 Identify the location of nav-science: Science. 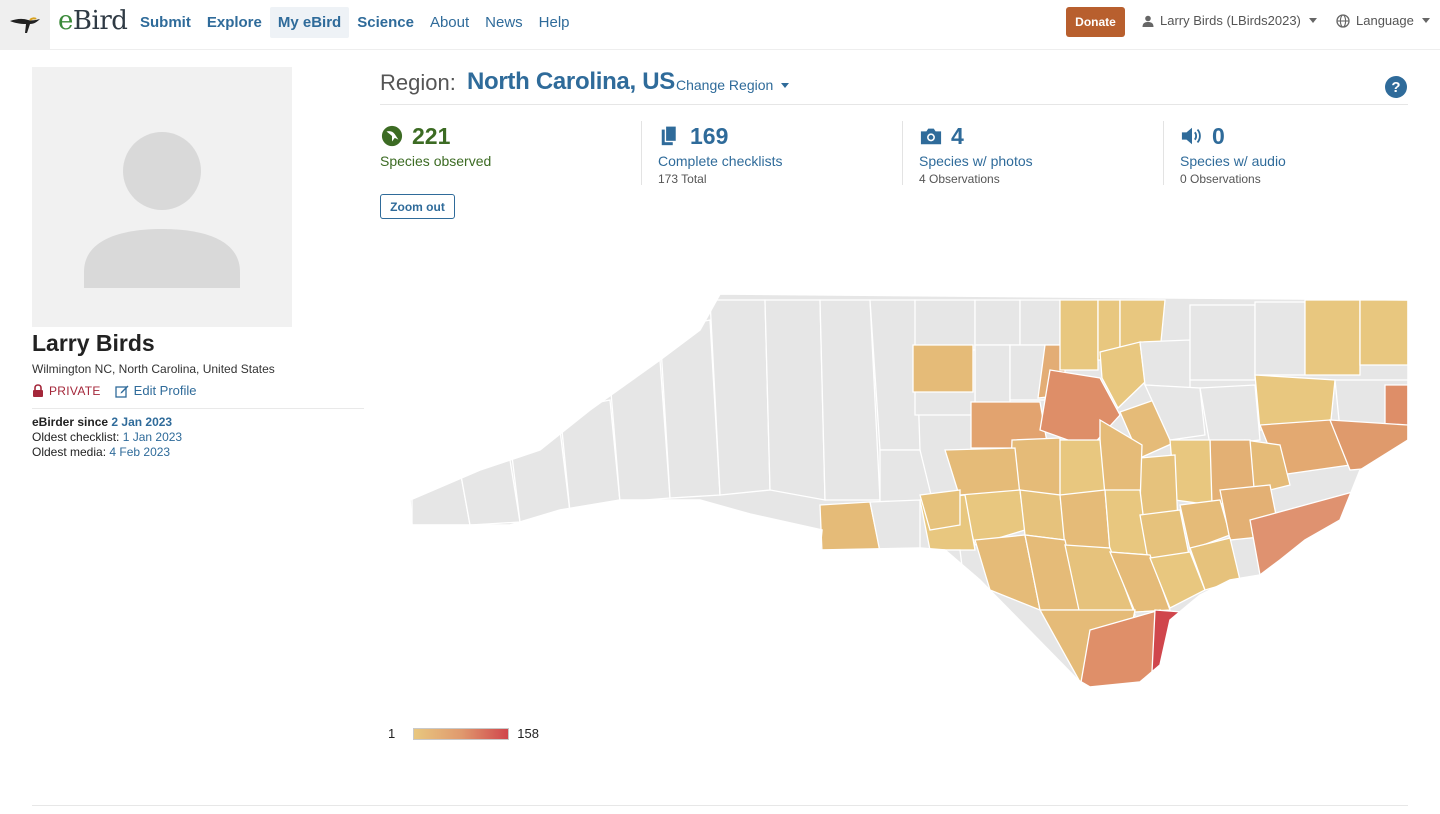
(385, 22).